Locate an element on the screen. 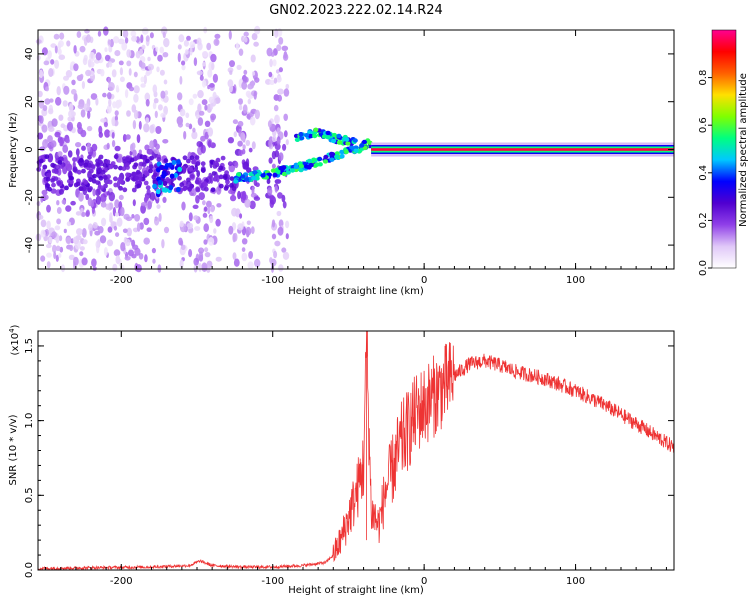 This screenshot has height=600, width=750. y-tick-label: 0 is located at coordinates (29, 149).